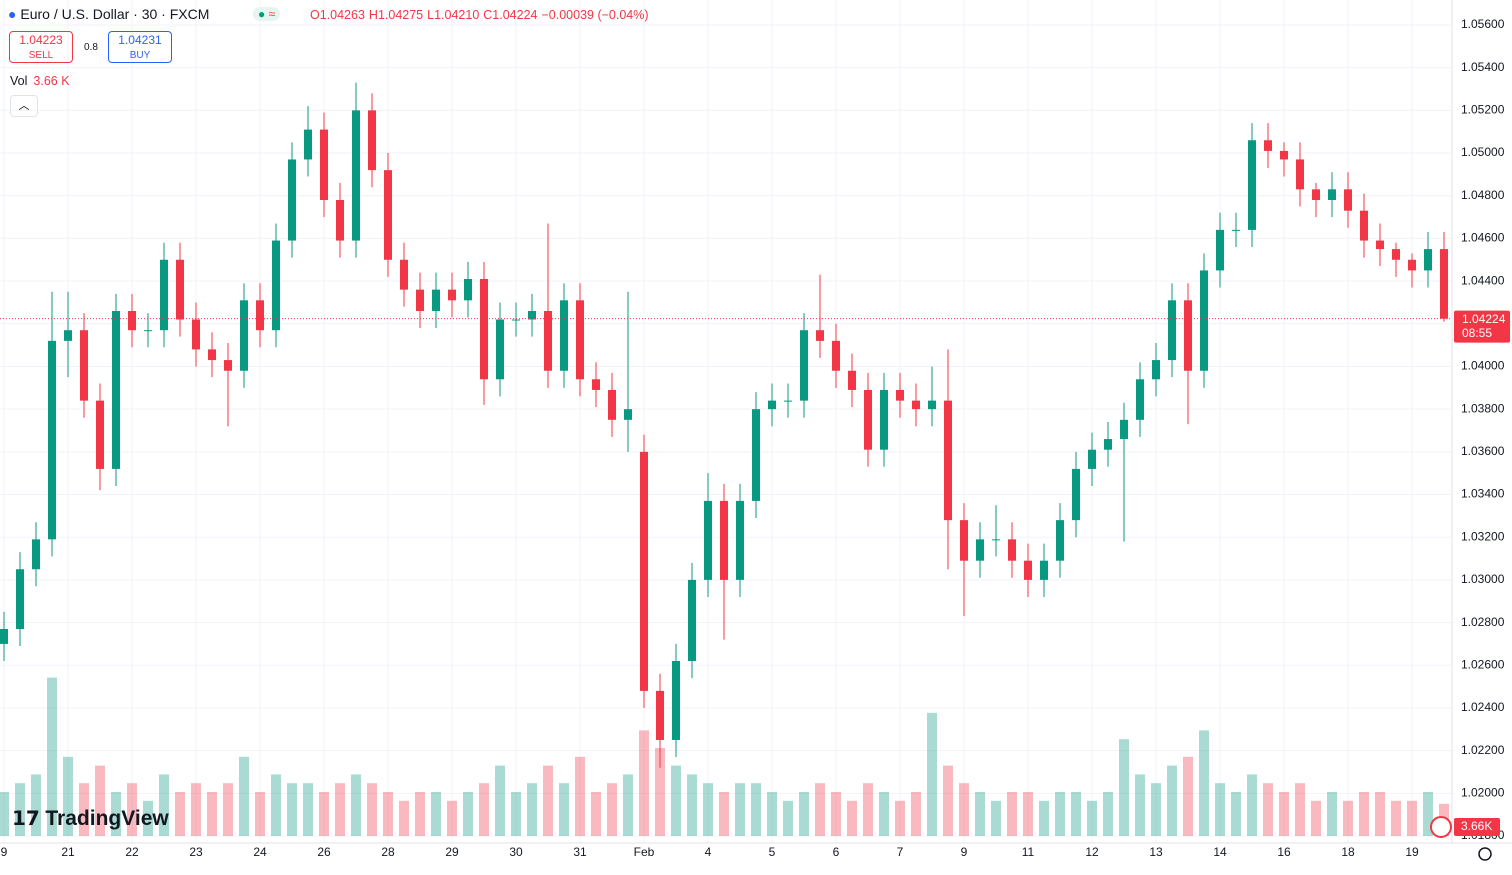 The width and height of the screenshot is (1512, 875). I want to click on collapse-button: ︿, so click(24, 106).